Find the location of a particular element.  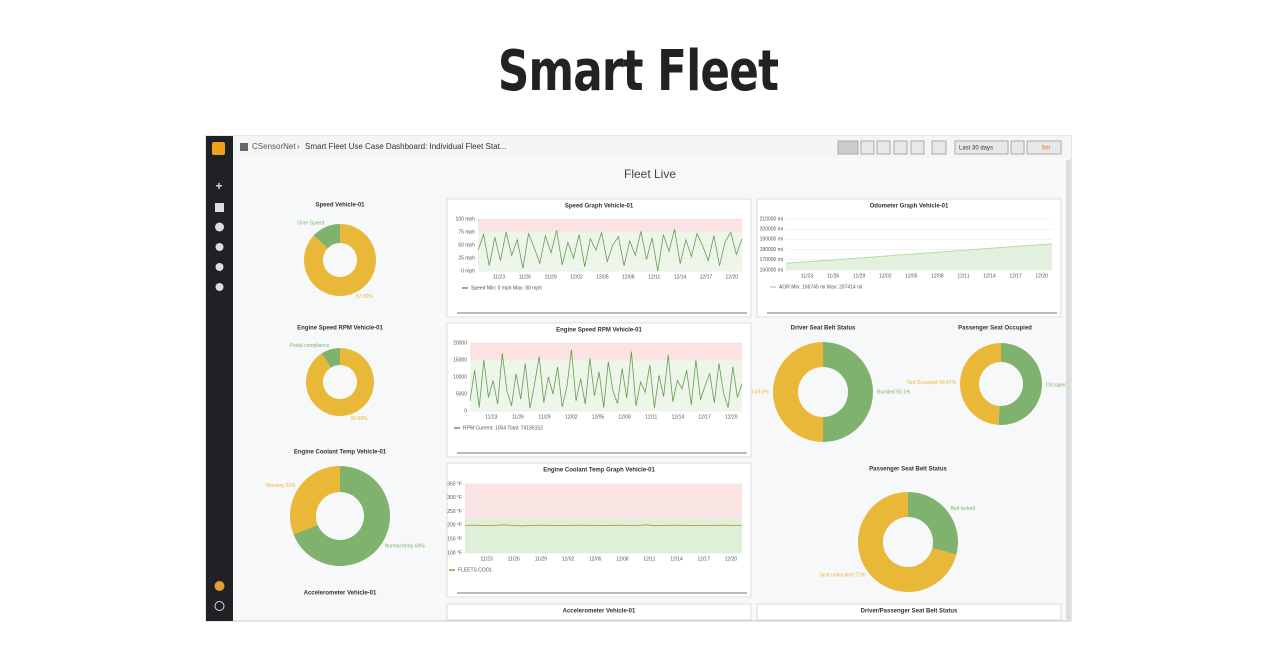

toolbar: Last 30 days 5m is located at coordinates (949, 147).